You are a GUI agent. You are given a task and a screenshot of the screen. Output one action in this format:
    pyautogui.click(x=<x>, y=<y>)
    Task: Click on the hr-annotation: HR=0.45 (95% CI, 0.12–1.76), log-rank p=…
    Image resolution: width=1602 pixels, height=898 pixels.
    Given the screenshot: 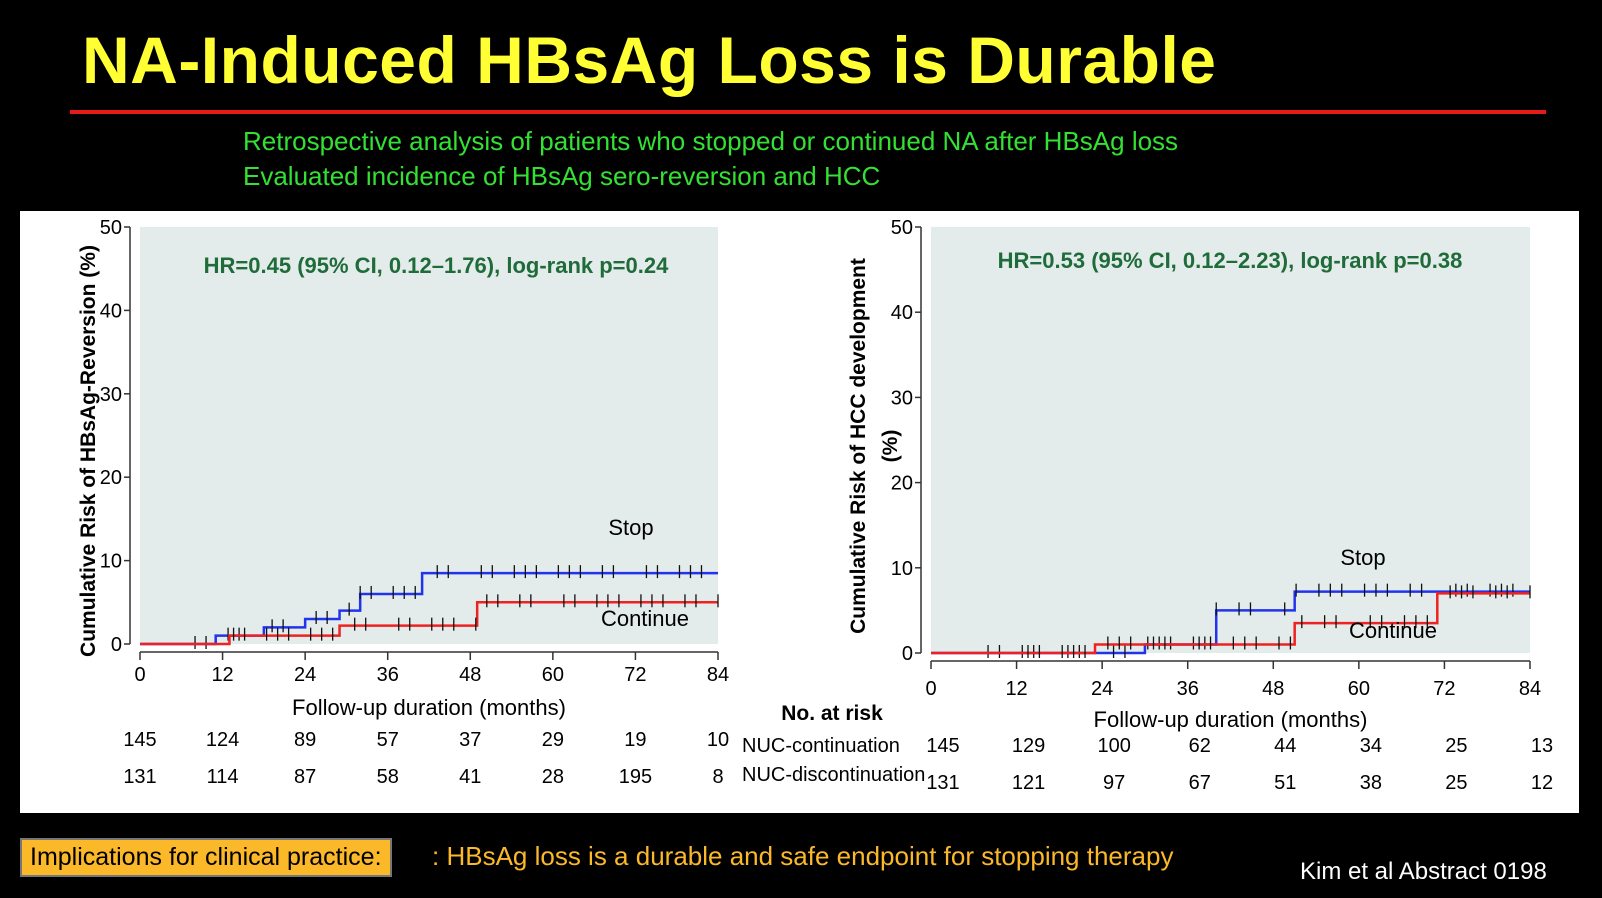 What is the action you would take?
    pyautogui.click(x=436, y=265)
    